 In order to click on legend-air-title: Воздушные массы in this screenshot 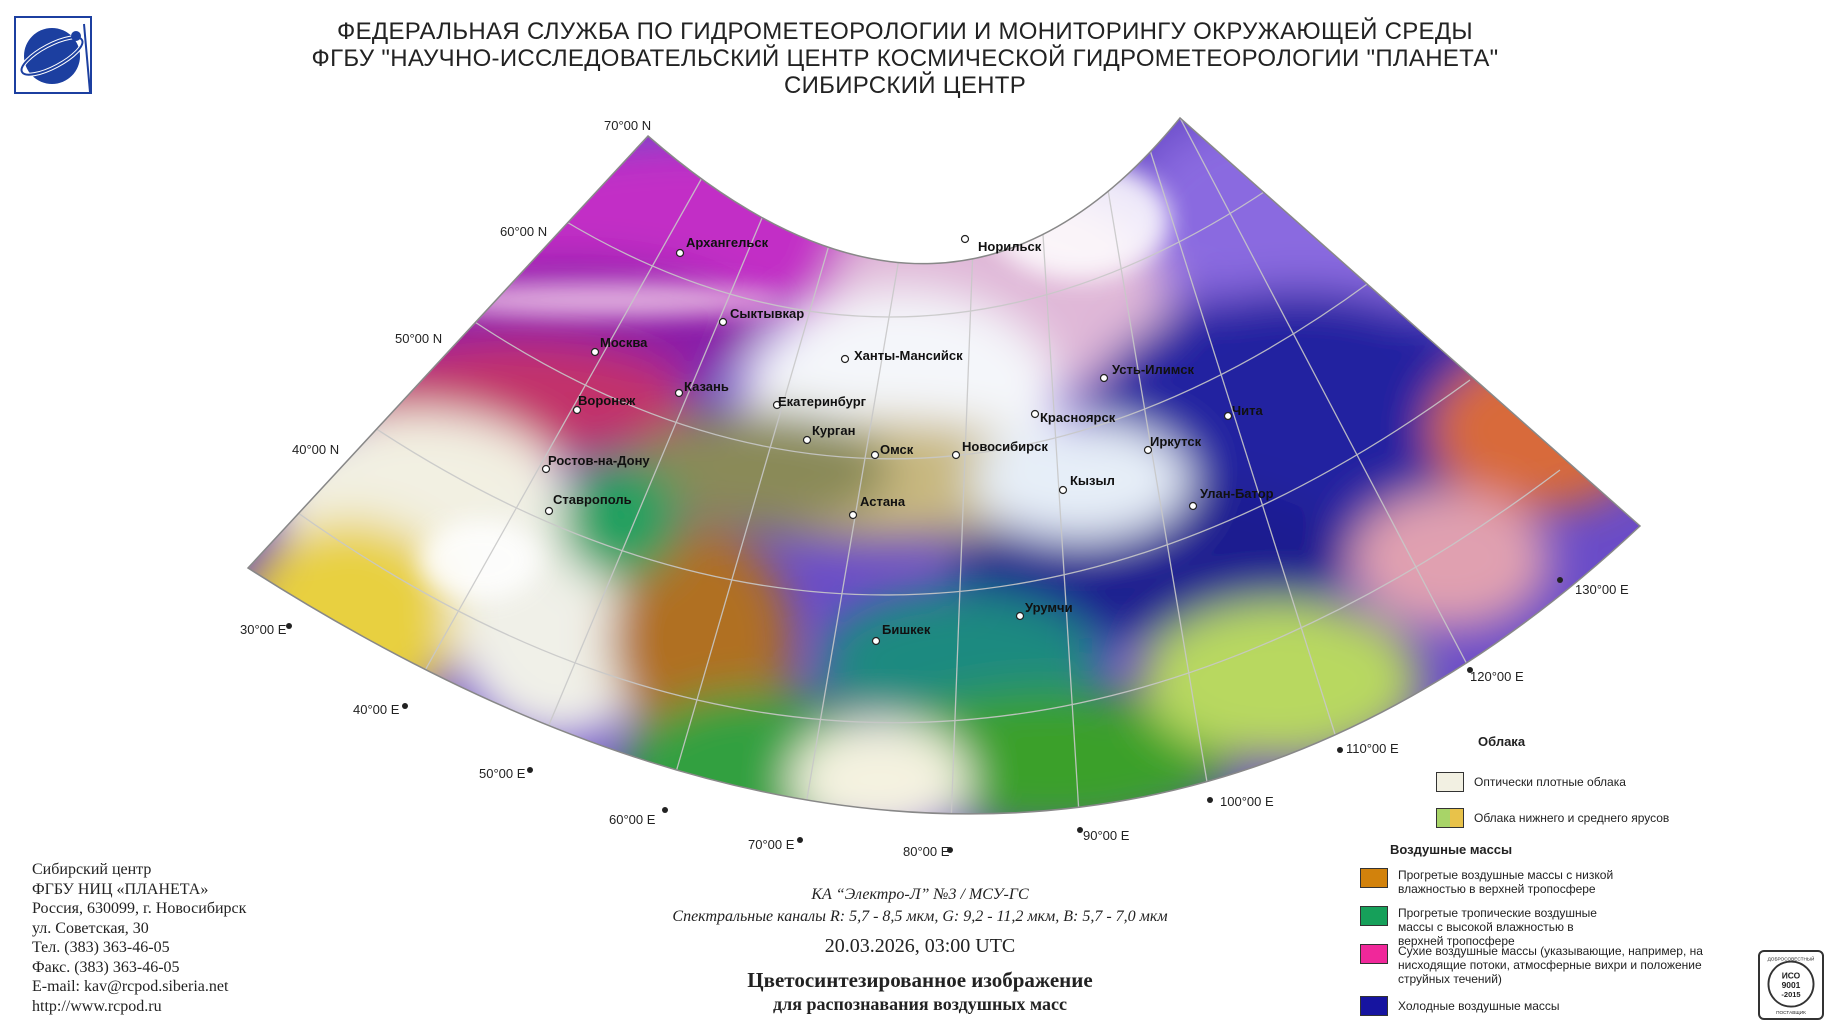, I will do `click(1451, 849)`.